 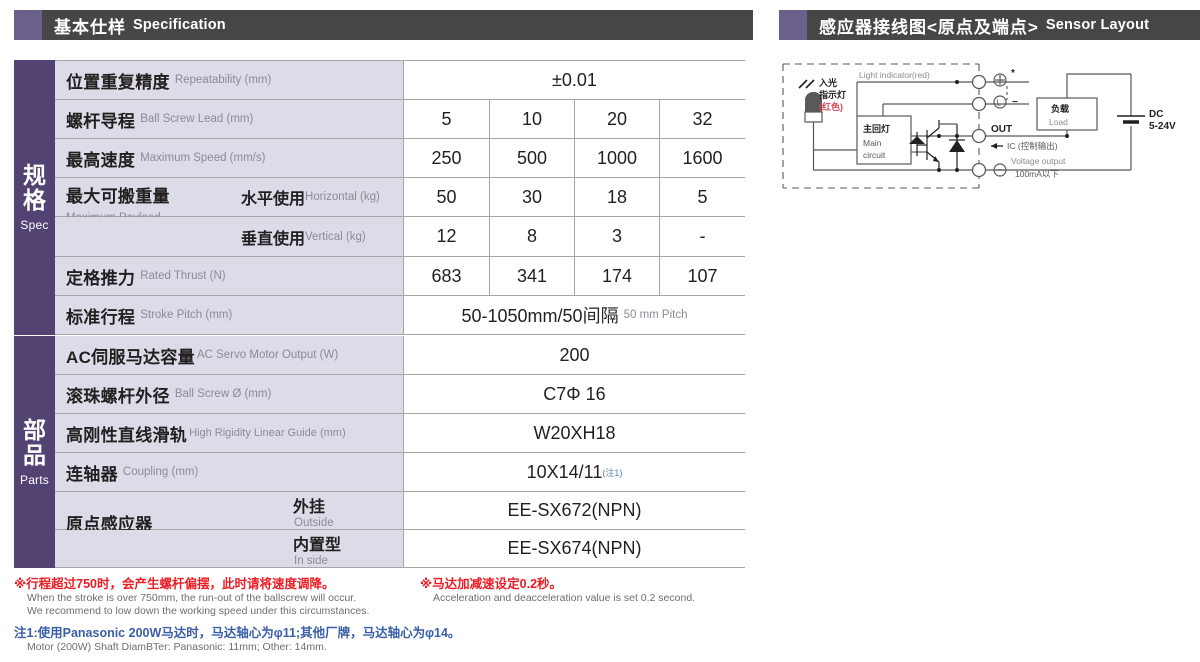 What do you see at coordinates (90, 27) in the screenshot?
I see `spec-header-cn: 基本仕样` at bounding box center [90, 27].